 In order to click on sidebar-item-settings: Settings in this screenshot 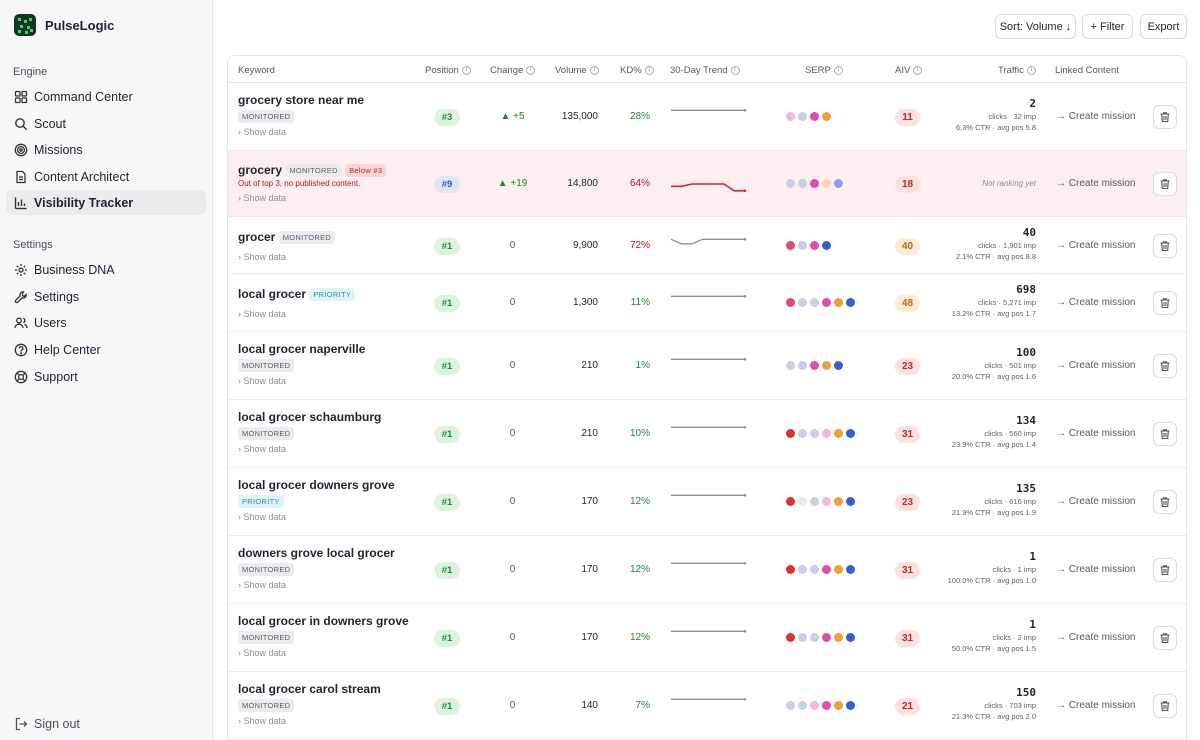, I will do `click(106, 296)`.